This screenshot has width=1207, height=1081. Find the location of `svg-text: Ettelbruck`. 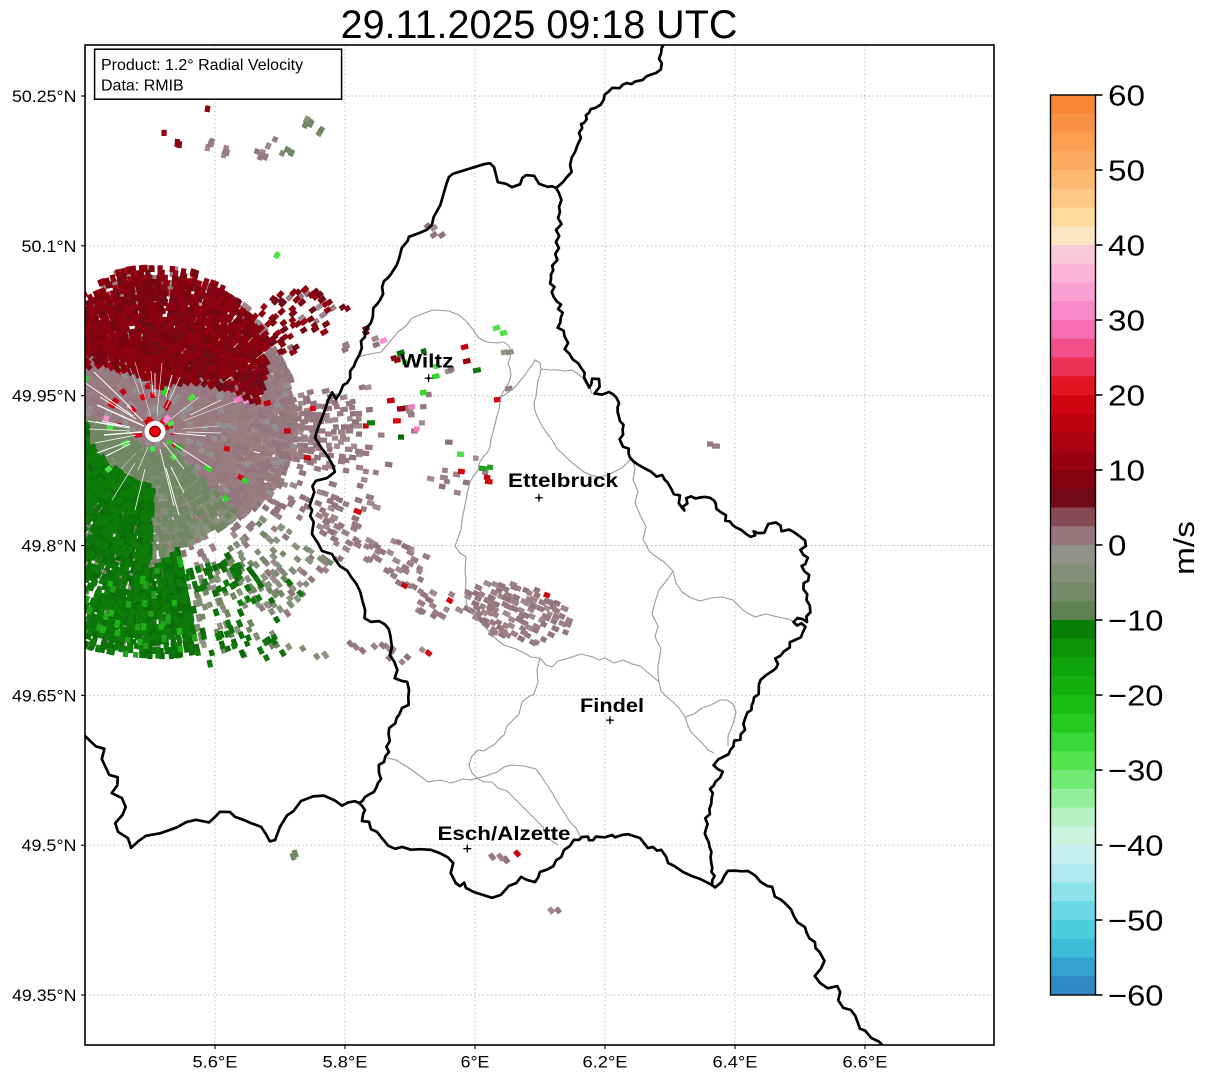

svg-text: Ettelbruck is located at coordinates (563, 481).